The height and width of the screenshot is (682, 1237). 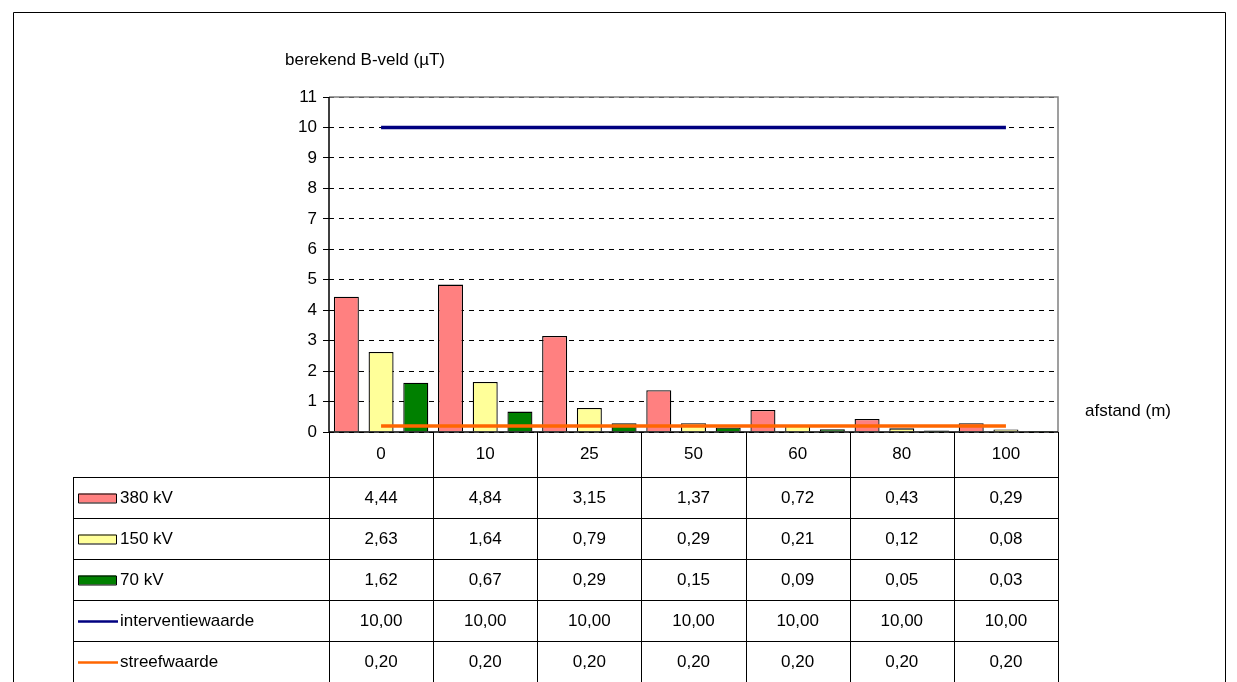 I want to click on legend-label: 380 kV, so click(x=147, y=498).